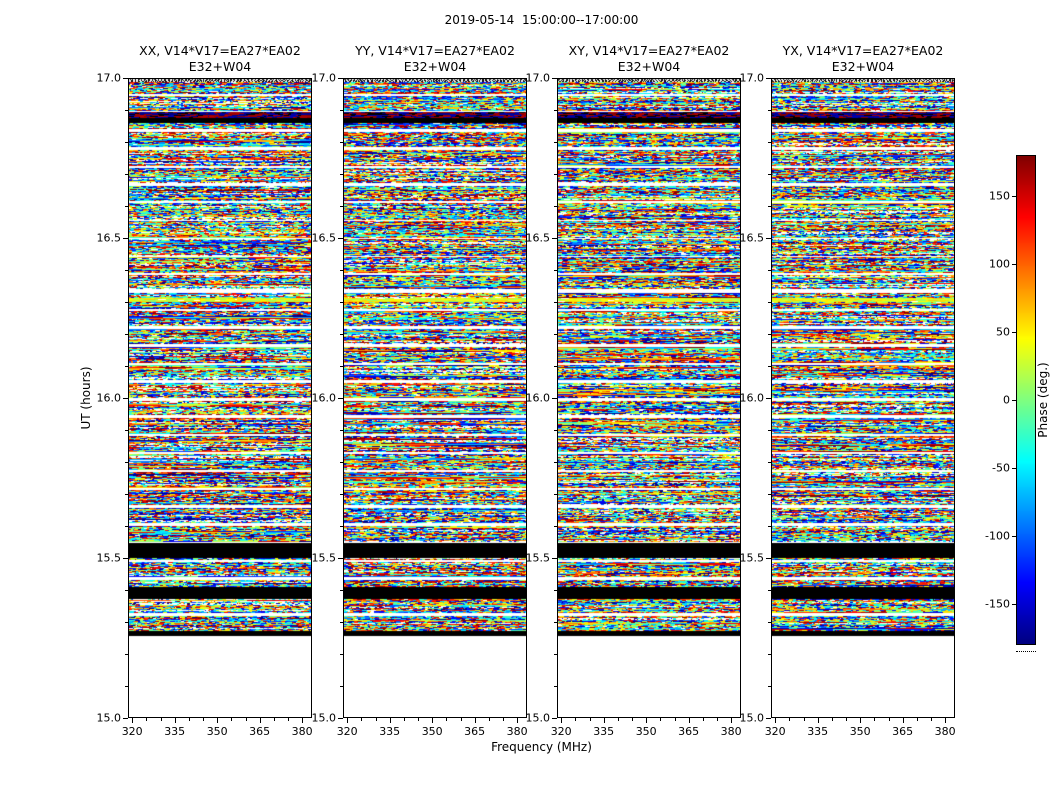  I want to click on panel-title-line1: XX, V14*V17=EA27*EA02, so click(220, 50).